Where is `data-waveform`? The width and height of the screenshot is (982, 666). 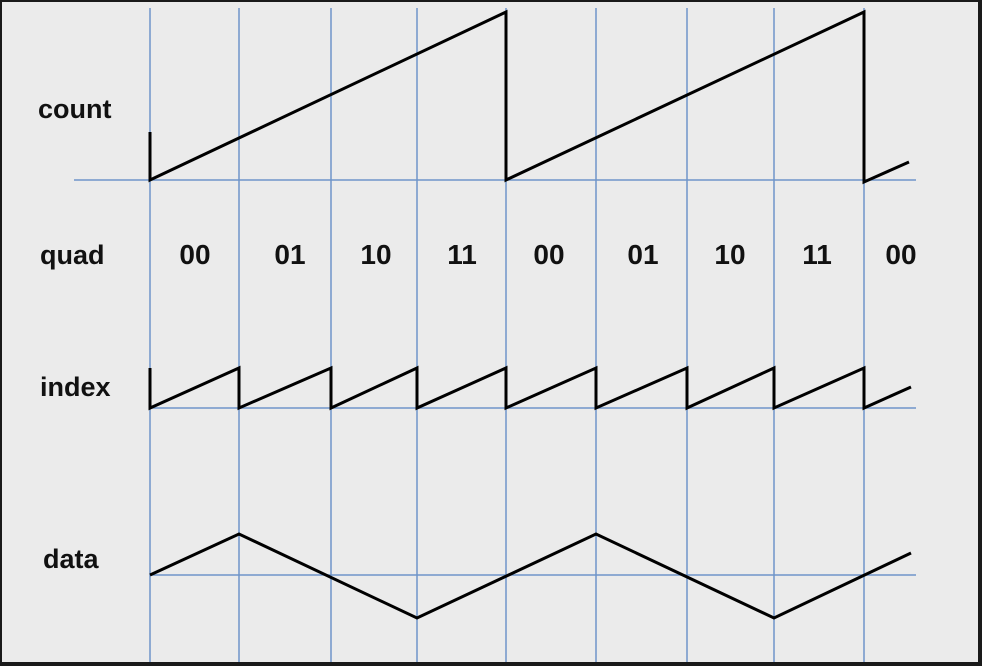 data-waveform is located at coordinates (530, 576).